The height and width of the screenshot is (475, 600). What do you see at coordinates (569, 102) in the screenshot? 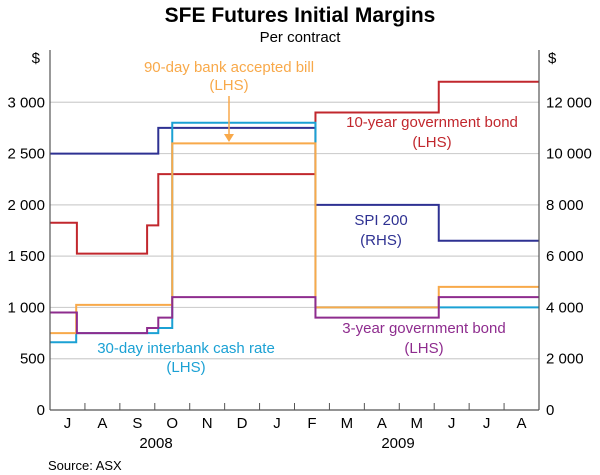
I see `right-tick-label: 12 000` at bounding box center [569, 102].